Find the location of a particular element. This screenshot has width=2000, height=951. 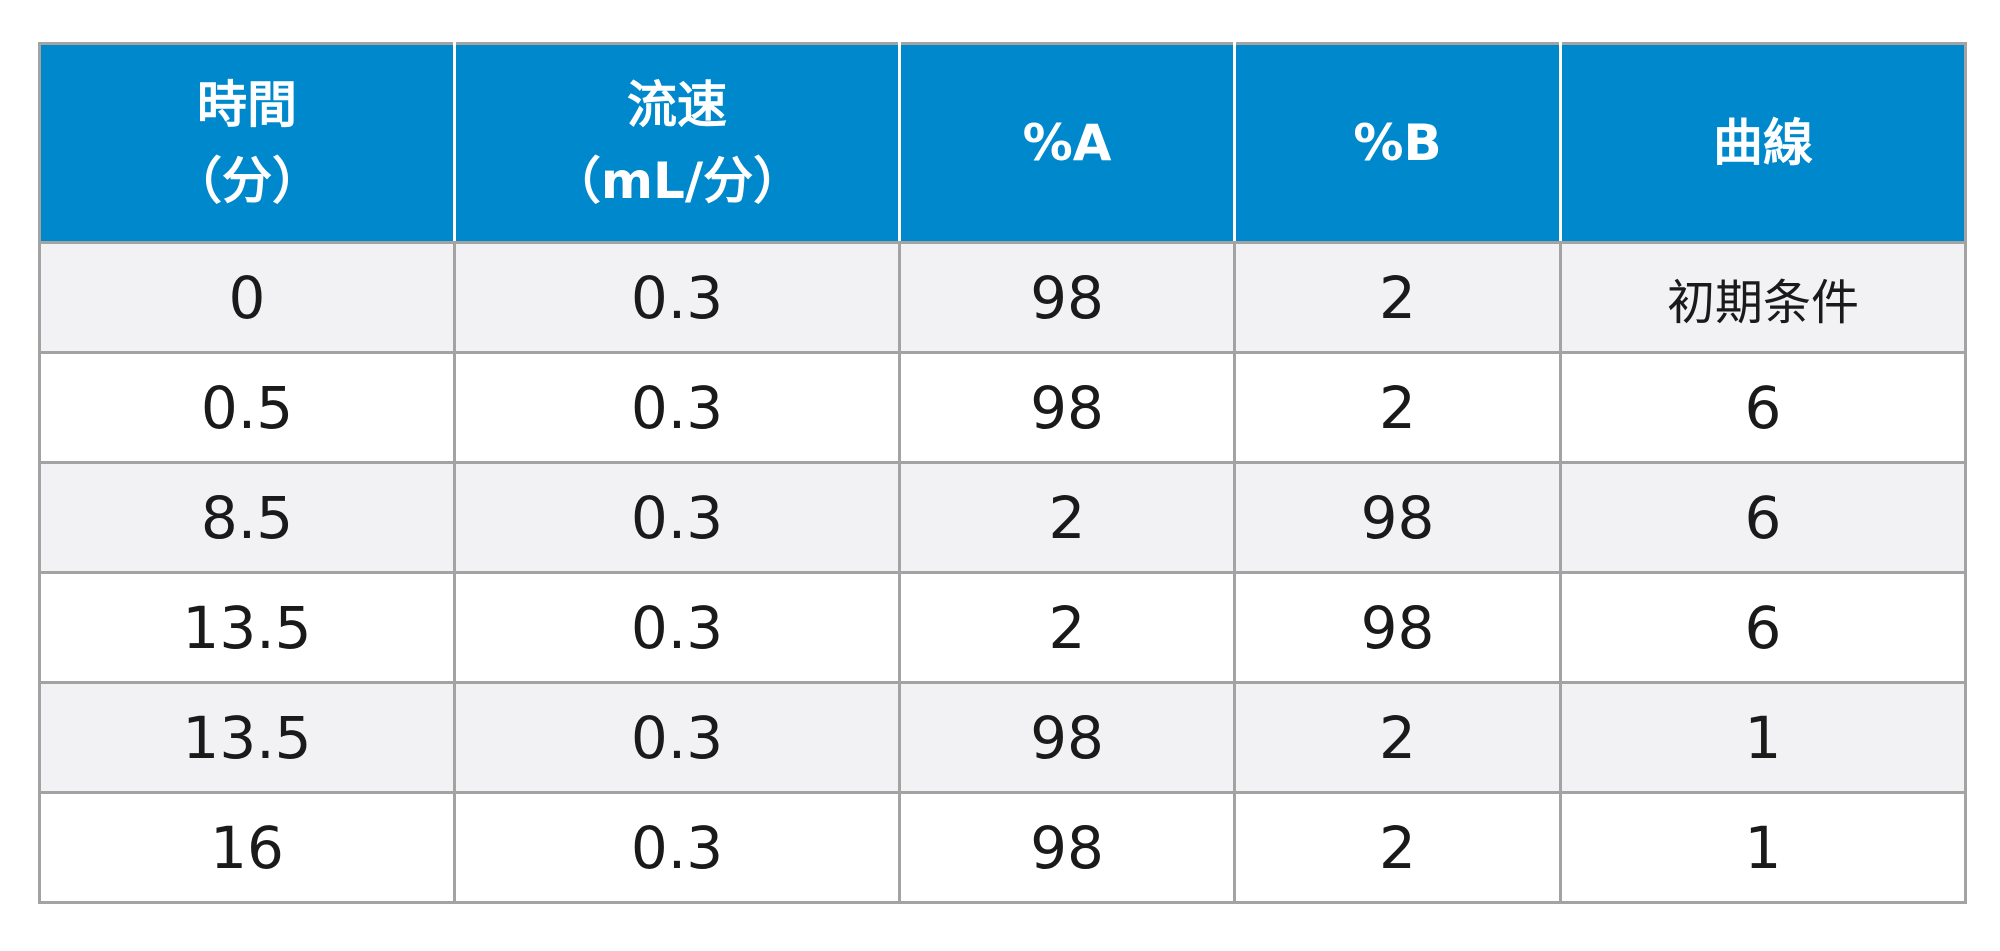

header-time-label: 時間 is located at coordinates (247, 105).